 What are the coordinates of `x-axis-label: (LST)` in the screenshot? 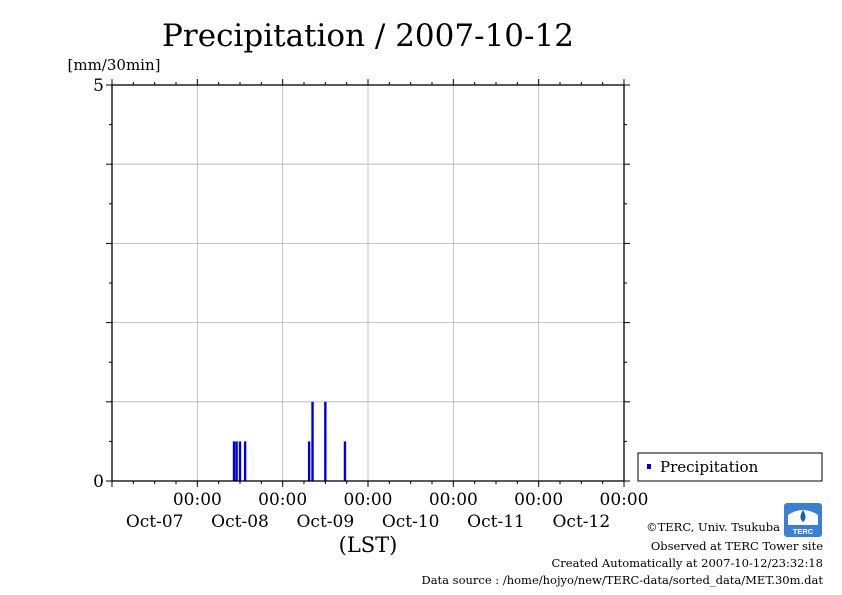 It's located at (368, 545).